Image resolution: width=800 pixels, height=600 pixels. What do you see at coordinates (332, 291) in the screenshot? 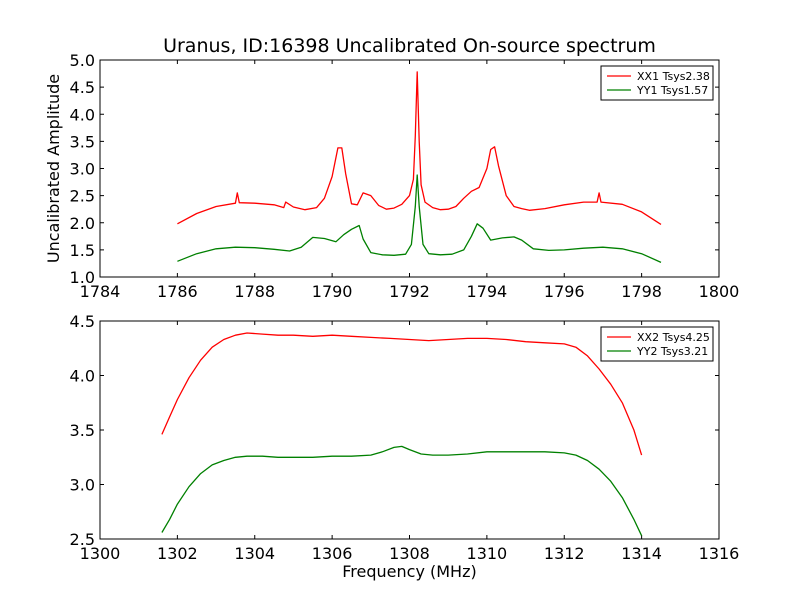
I see `x-tick-label: 1790` at bounding box center [332, 291].